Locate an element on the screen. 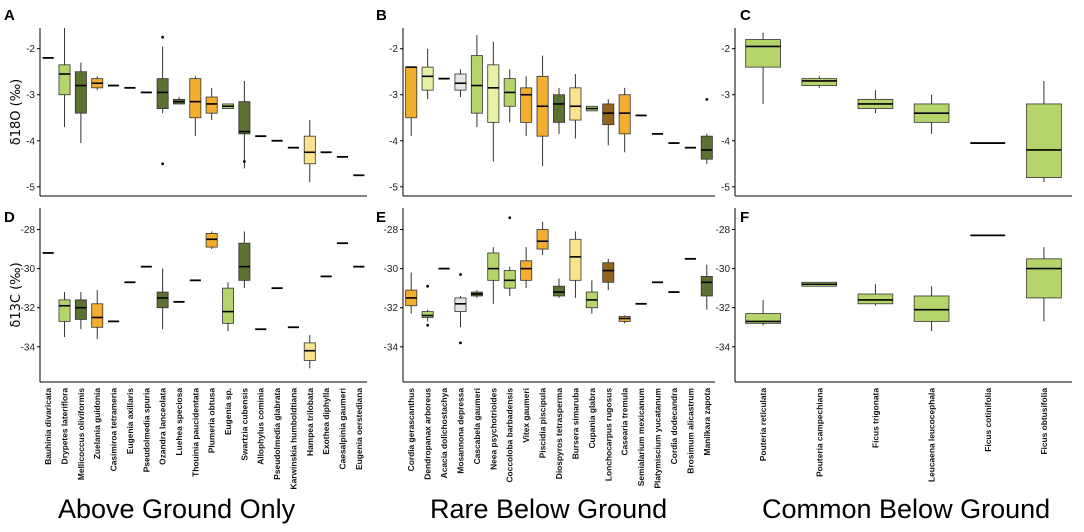 The image size is (1084, 532). category-label: Swartzia cubensis is located at coordinates (244, 424).